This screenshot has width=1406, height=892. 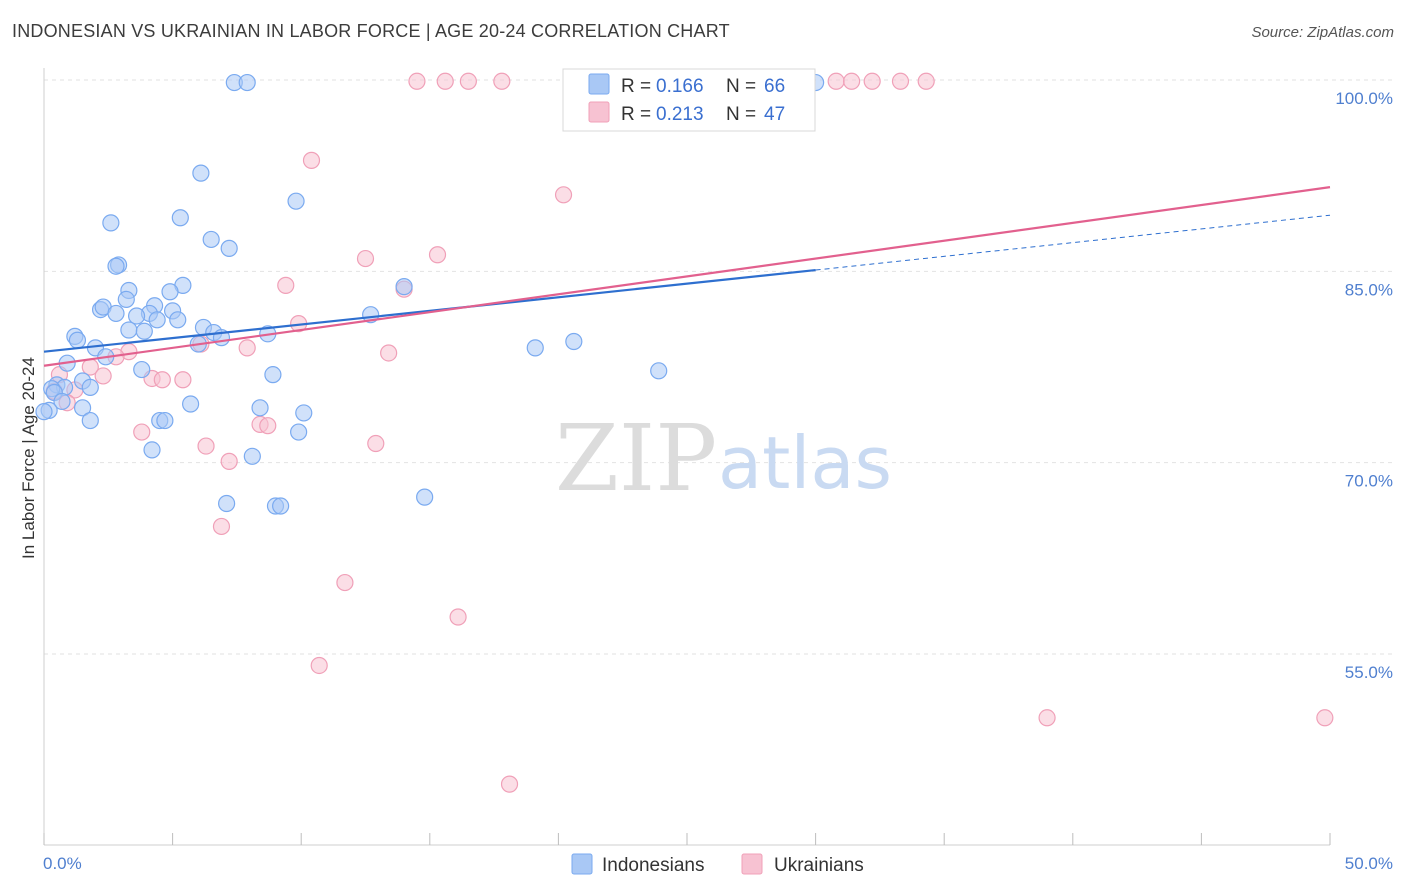 I want to click on source-credit: Source: ZipAtlas.com, so click(x=1322, y=32).